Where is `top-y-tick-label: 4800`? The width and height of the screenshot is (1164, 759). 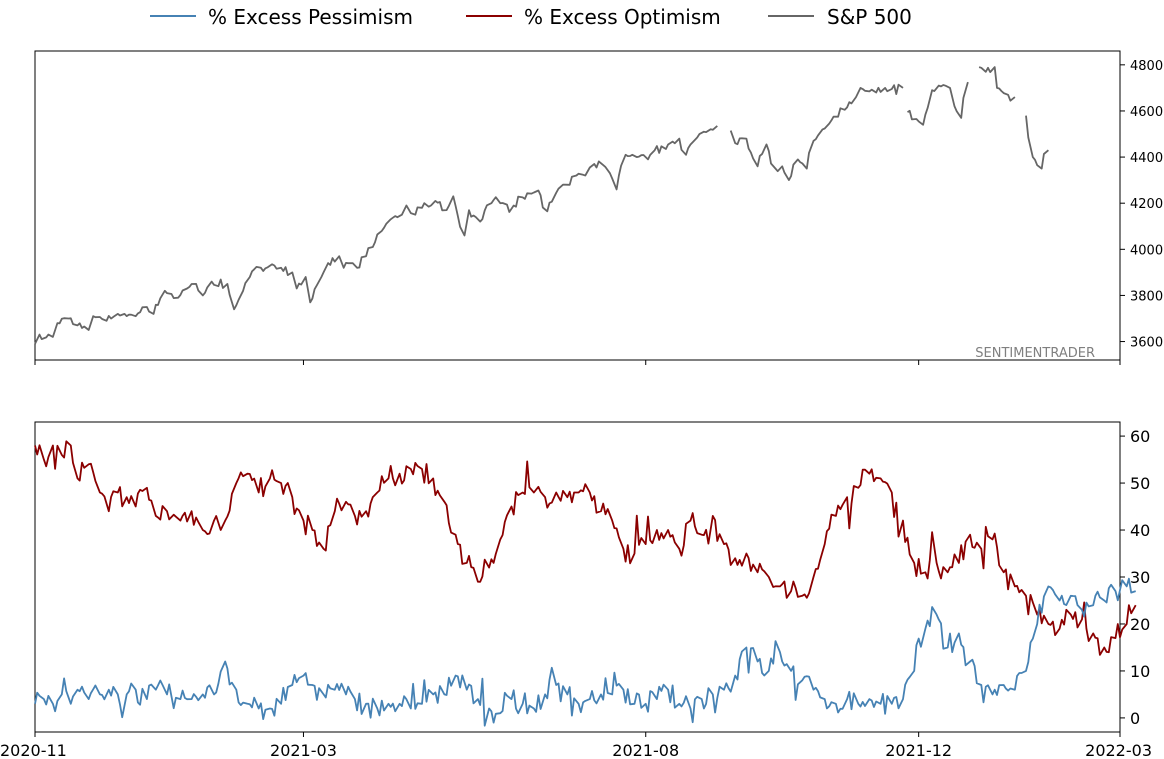 top-y-tick-label: 4800 is located at coordinates (1146, 66).